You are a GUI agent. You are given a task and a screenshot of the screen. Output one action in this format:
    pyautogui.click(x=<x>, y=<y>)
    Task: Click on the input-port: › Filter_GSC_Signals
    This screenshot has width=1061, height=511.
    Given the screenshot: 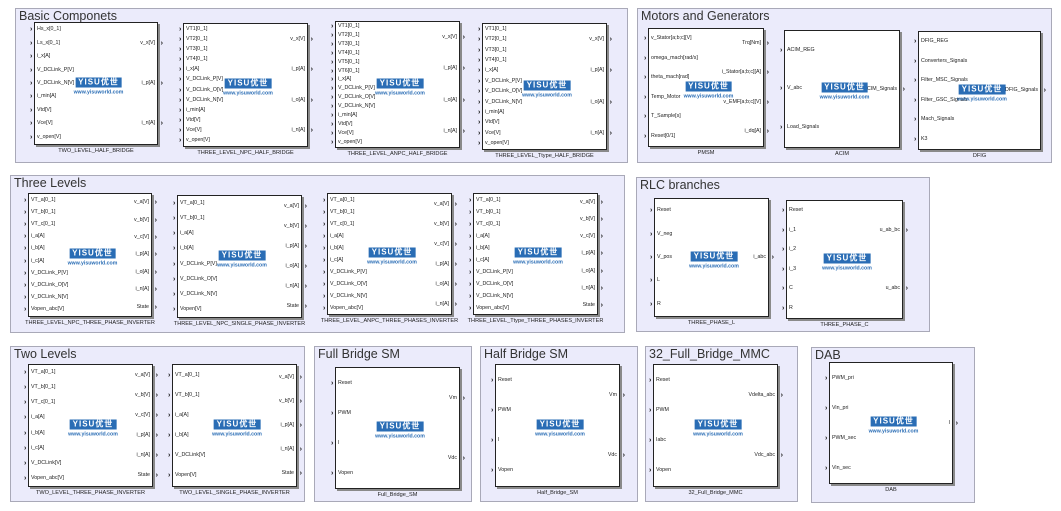 What is the action you would take?
    pyautogui.click(x=941, y=100)
    